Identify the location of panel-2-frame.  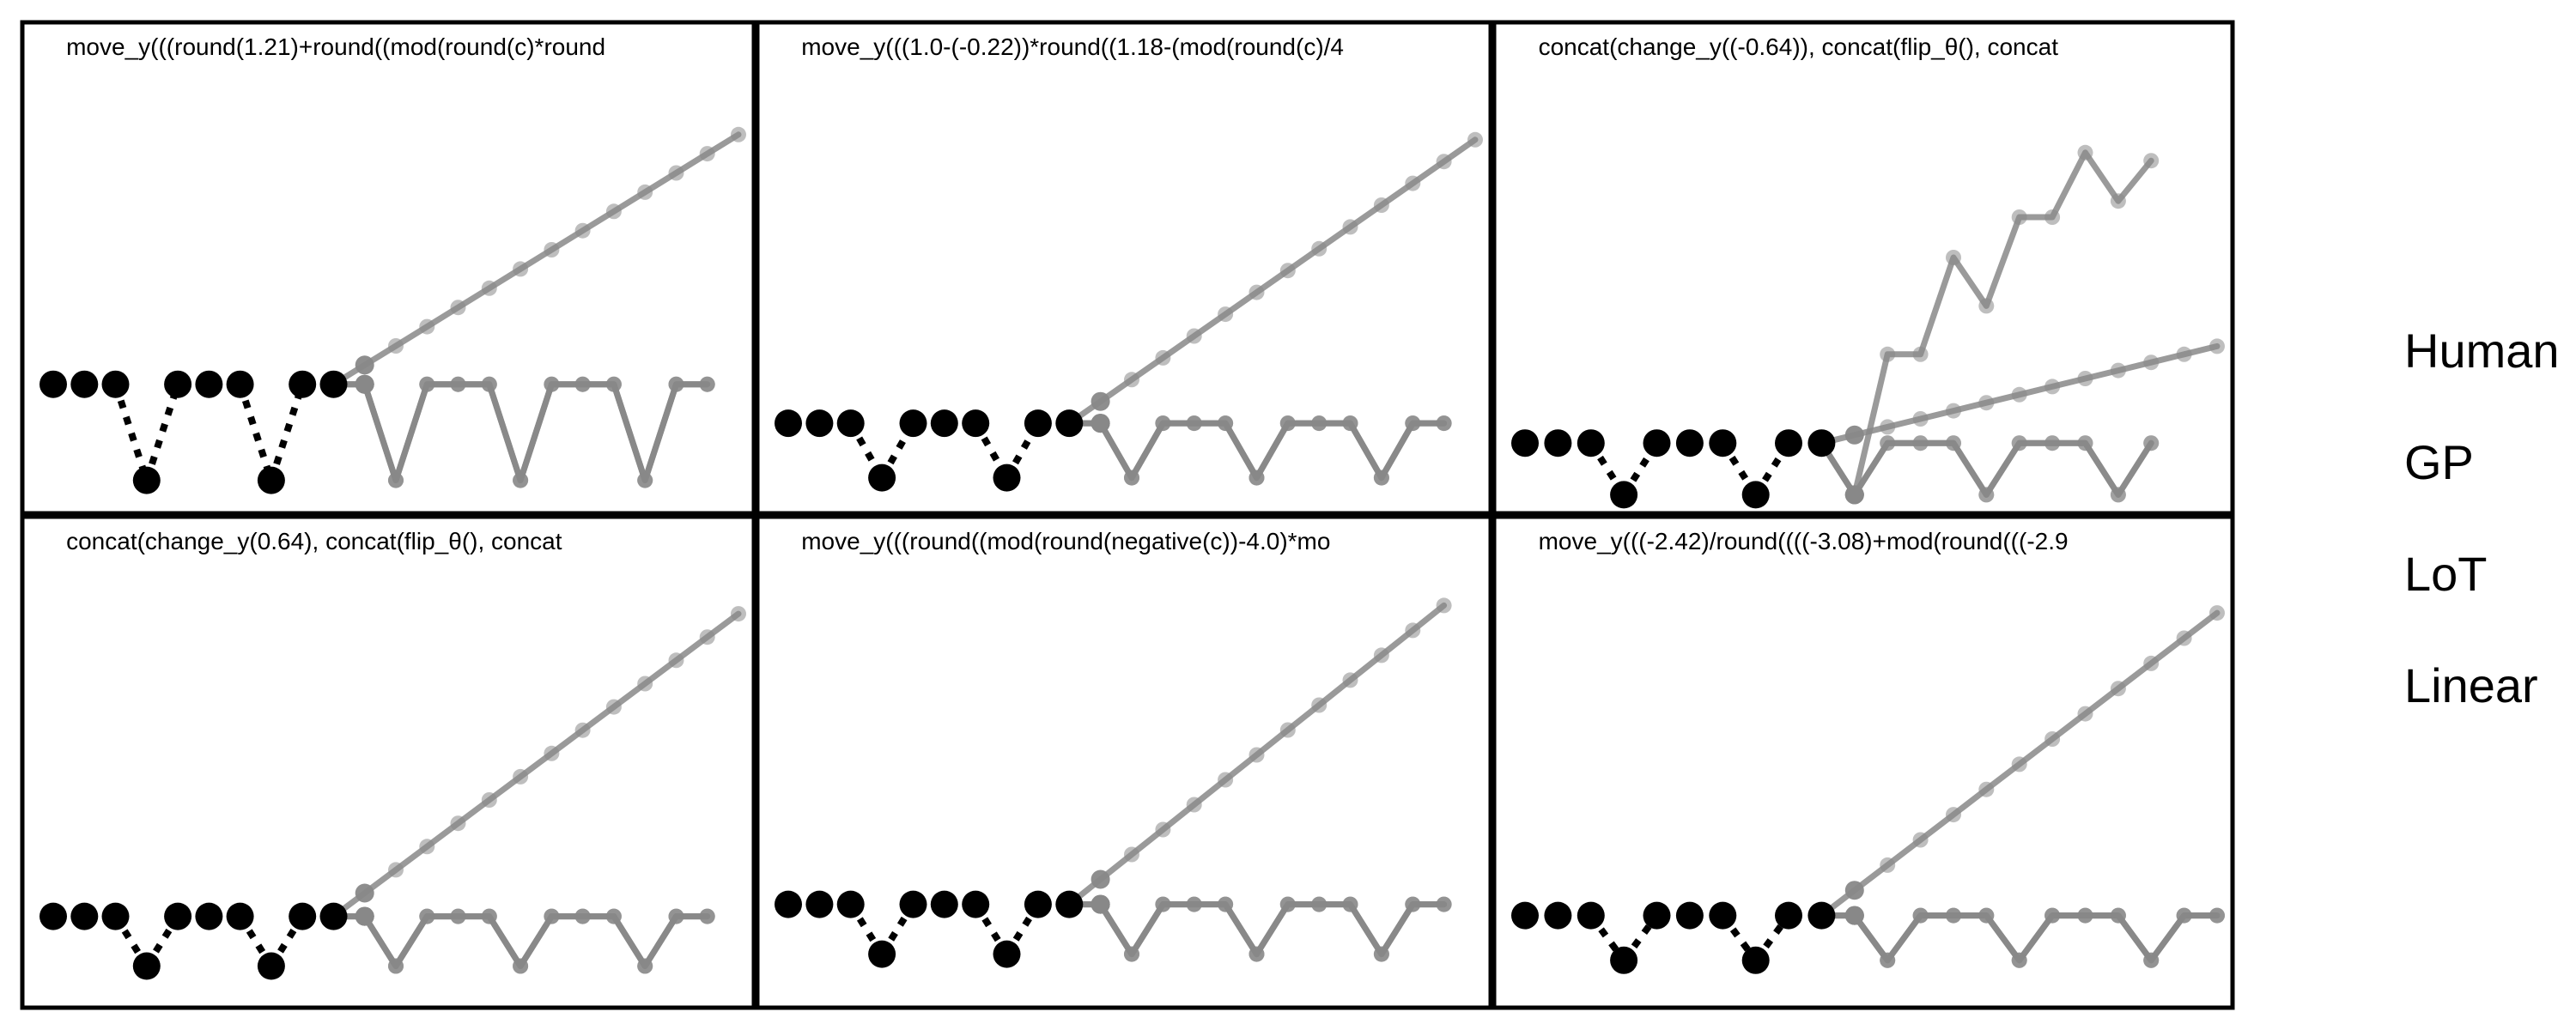
(1124, 268).